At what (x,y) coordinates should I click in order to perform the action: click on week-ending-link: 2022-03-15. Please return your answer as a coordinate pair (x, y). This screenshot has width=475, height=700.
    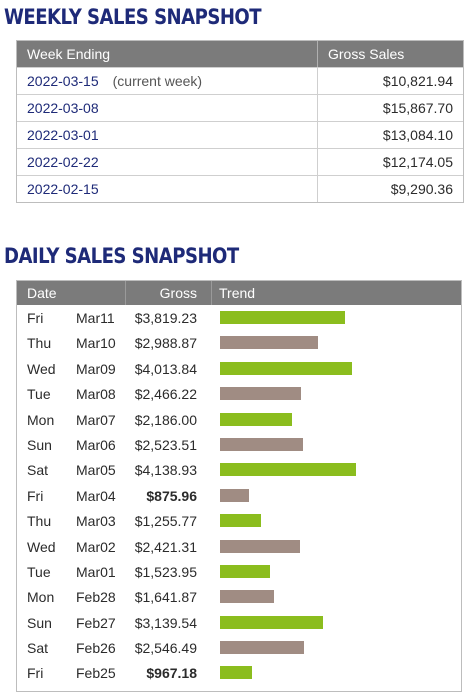
    Looking at the image, I should click on (63, 81).